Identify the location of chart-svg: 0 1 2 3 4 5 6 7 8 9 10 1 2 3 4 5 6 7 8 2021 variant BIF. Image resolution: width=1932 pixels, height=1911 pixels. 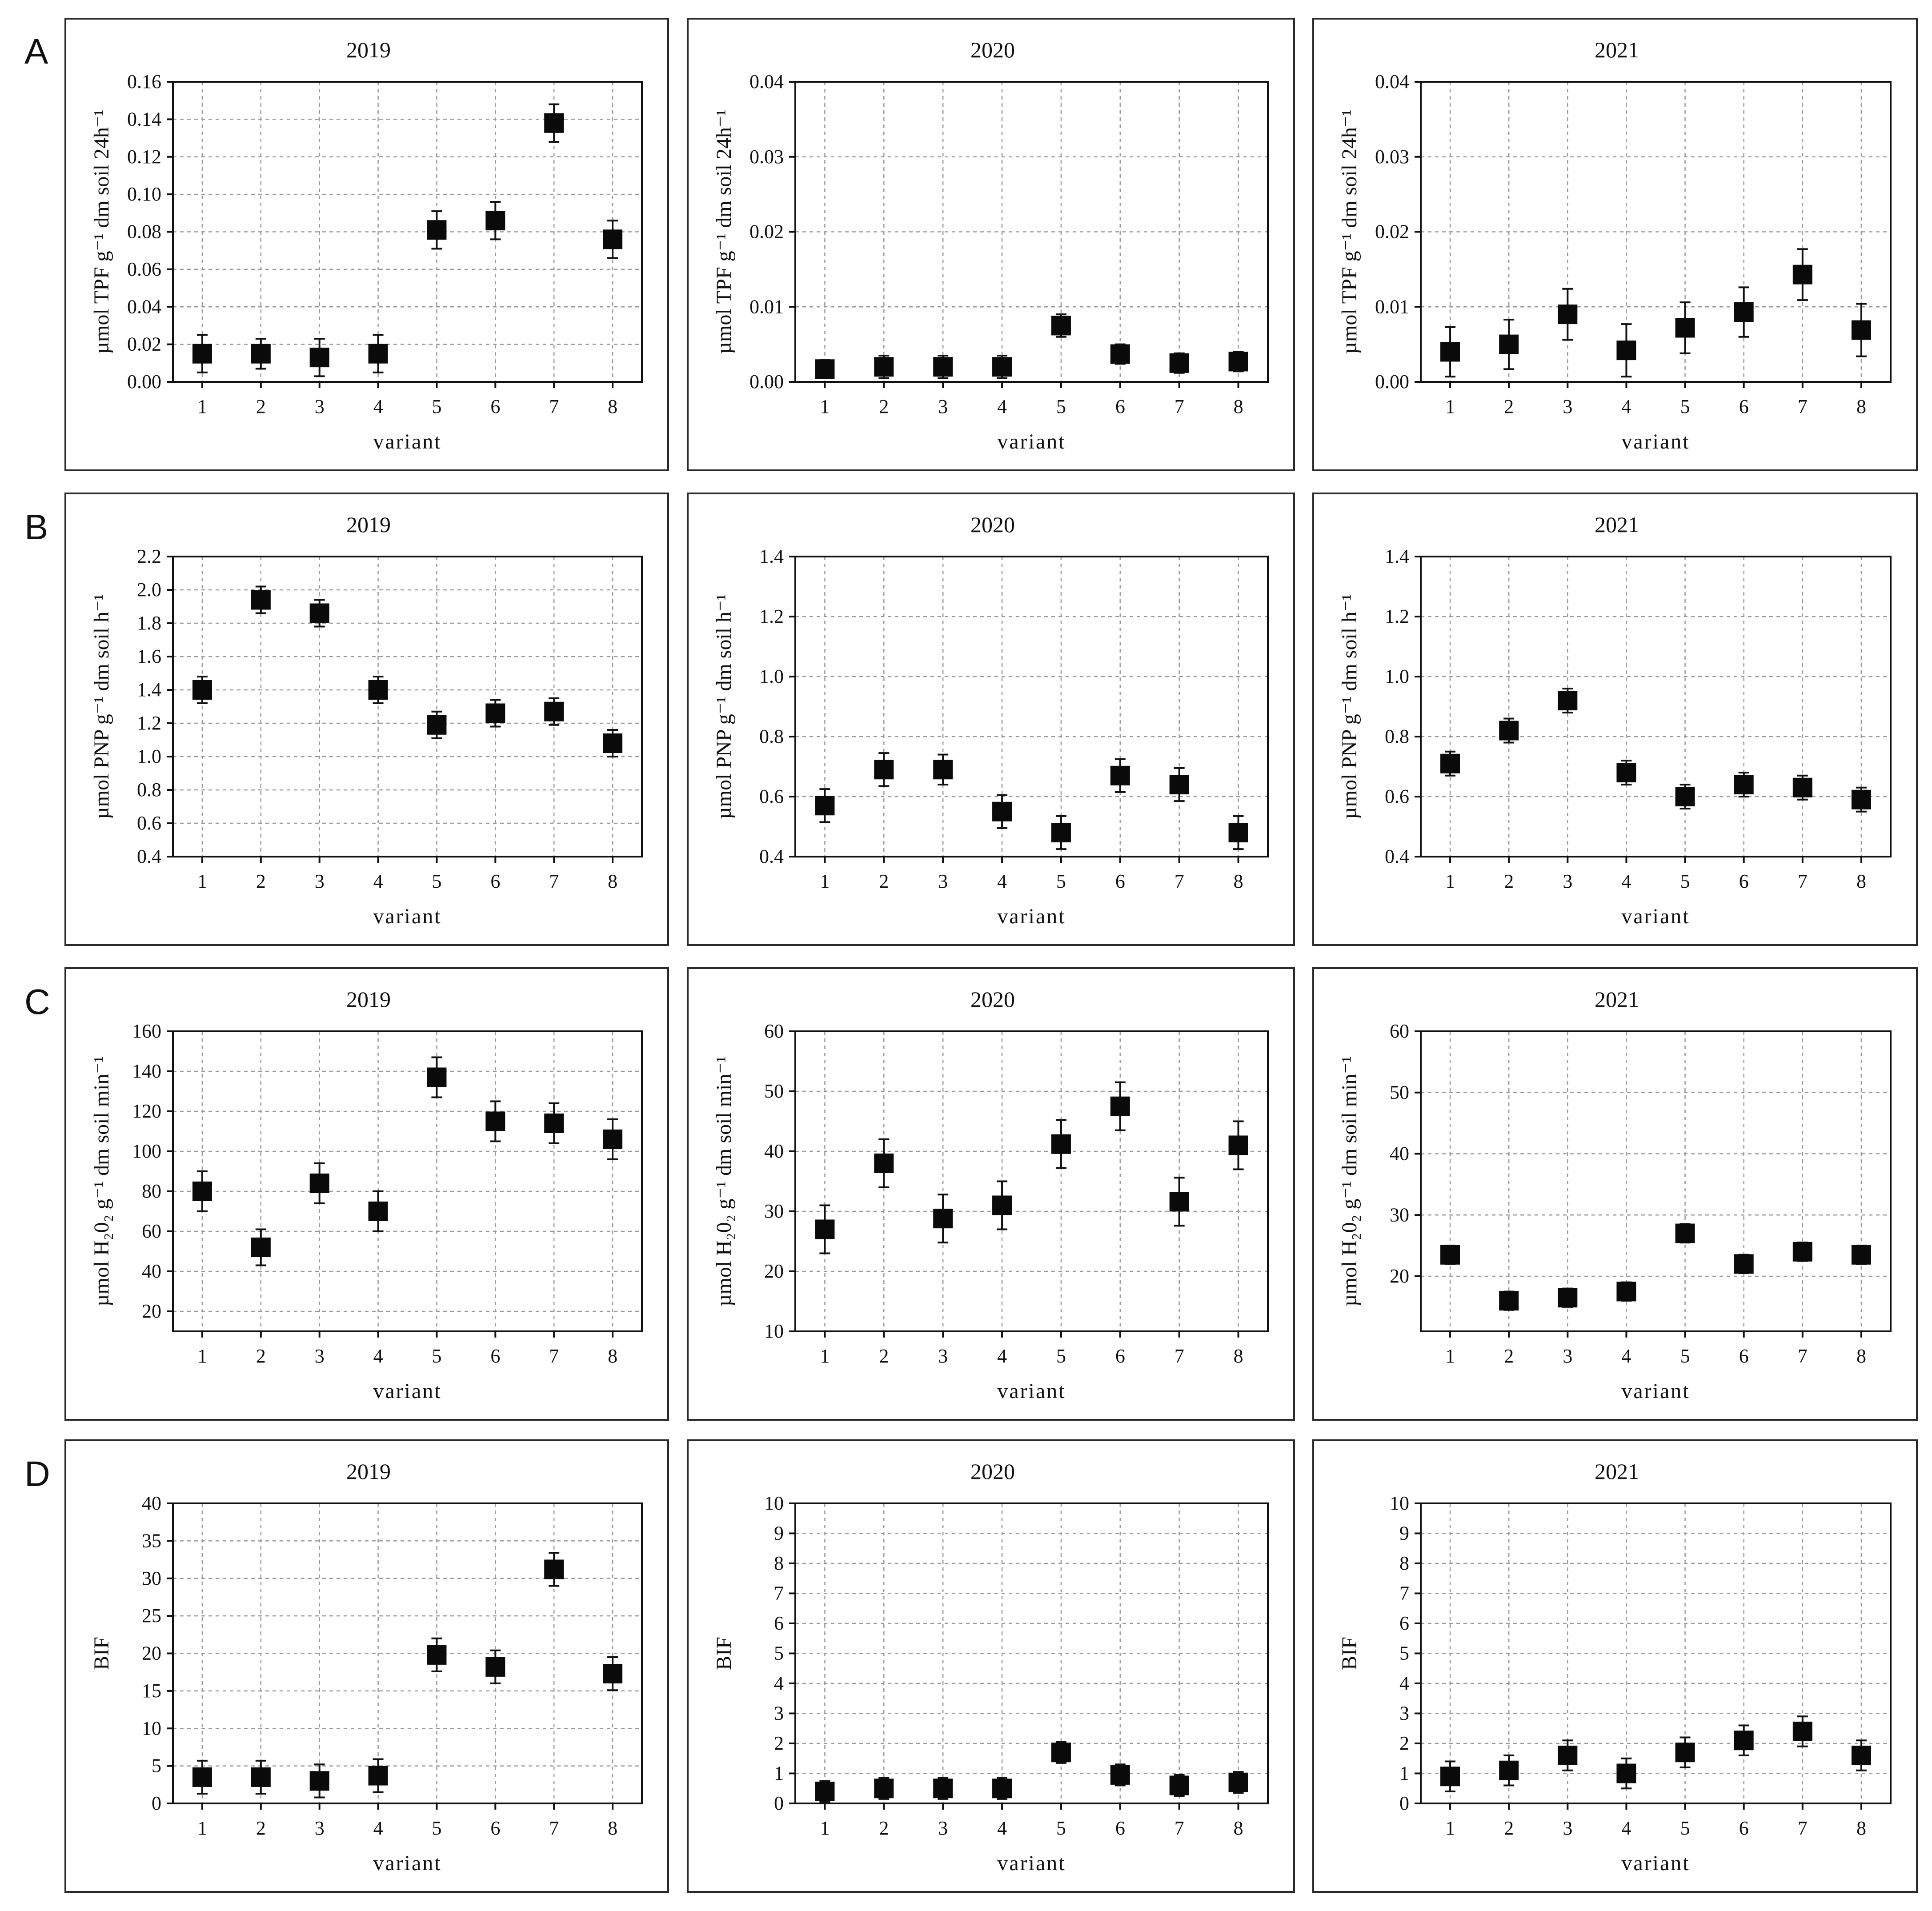
(1615, 1667).